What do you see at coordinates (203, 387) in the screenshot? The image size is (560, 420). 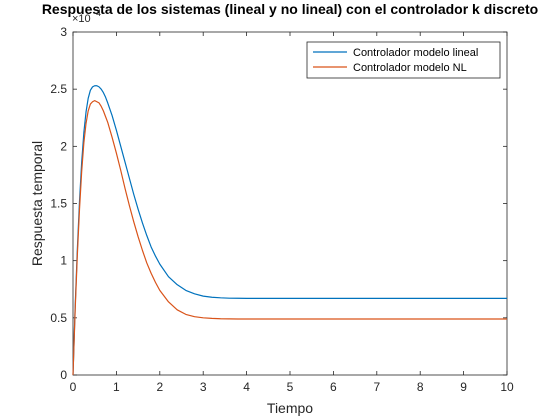 I see `x-tick-label: 3` at bounding box center [203, 387].